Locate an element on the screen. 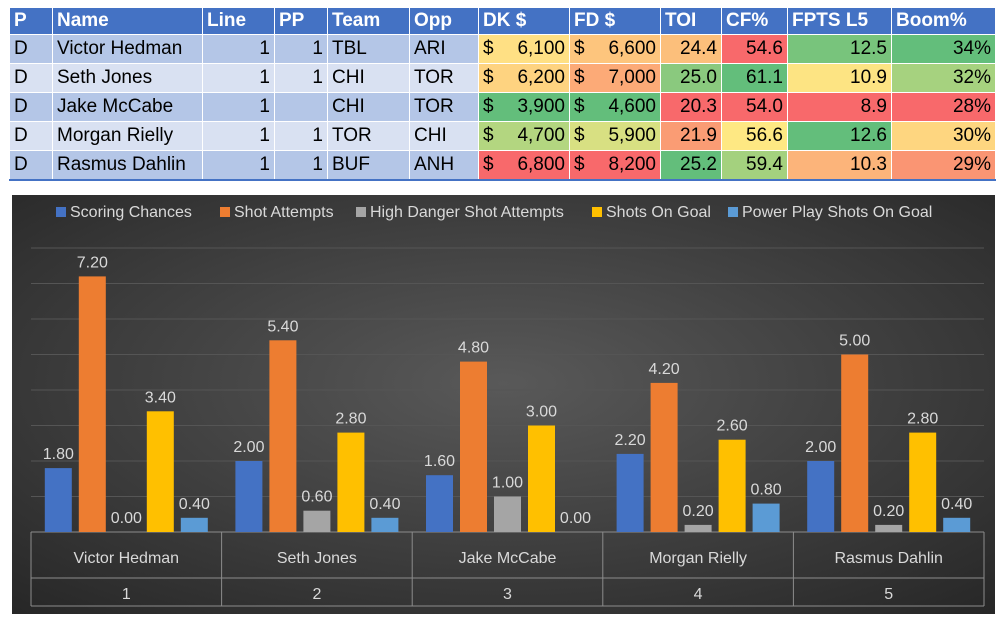 Image resolution: width=1003 pixels, height=619 pixels. cell-fd-salary: $8,200 is located at coordinates (615, 165).